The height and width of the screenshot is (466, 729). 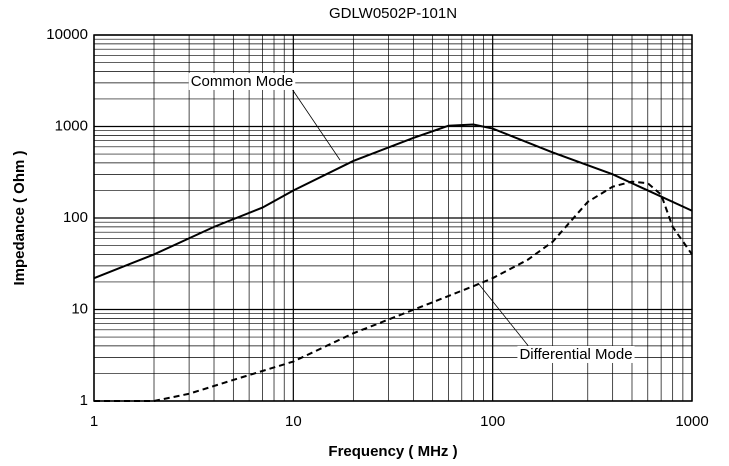 What do you see at coordinates (84, 400) in the screenshot?
I see `y-tick-label: 1` at bounding box center [84, 400].